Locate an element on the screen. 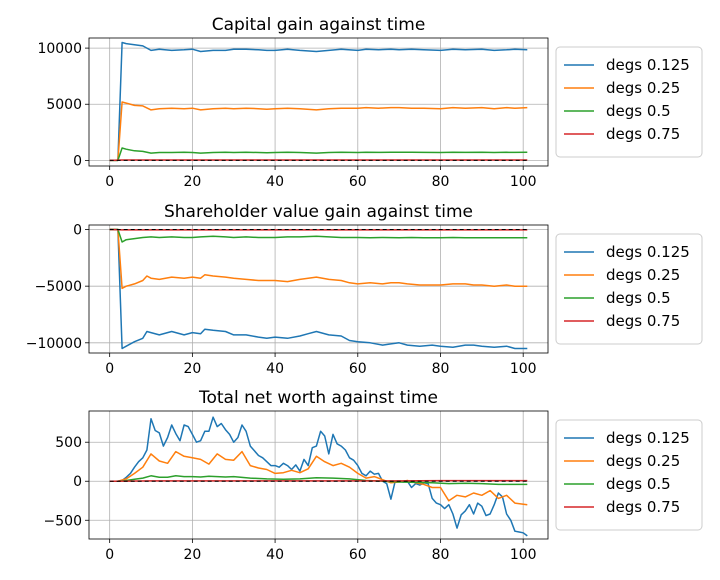 The image size is (720, 580). chart-title: Shareholder value gain against time is located at coordinates (318, 212).